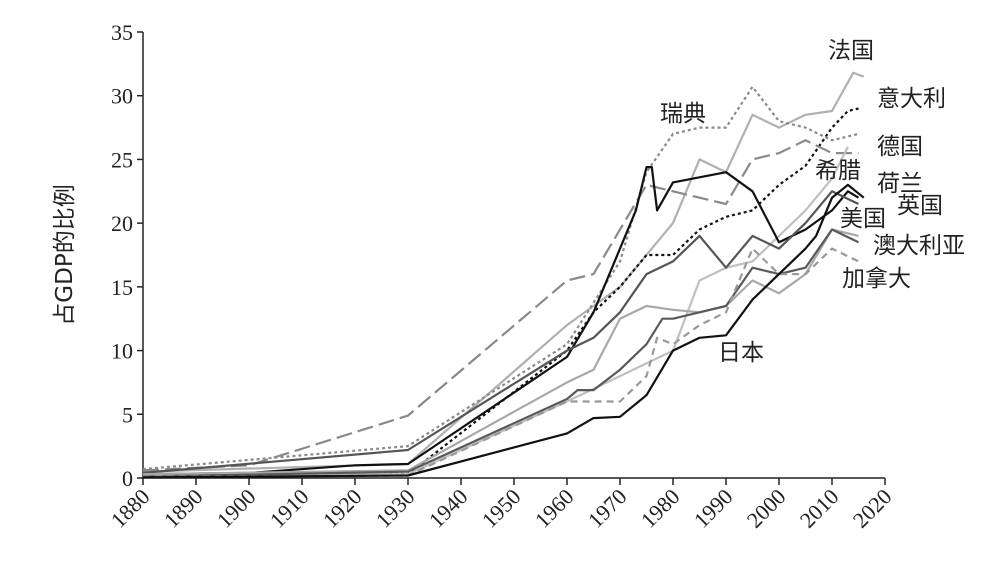 This screenshot has width=1000, height=571. Describe the element at coordinates (236, 508) in the screenshot. I see `x-tick-label: 1900` at that location.